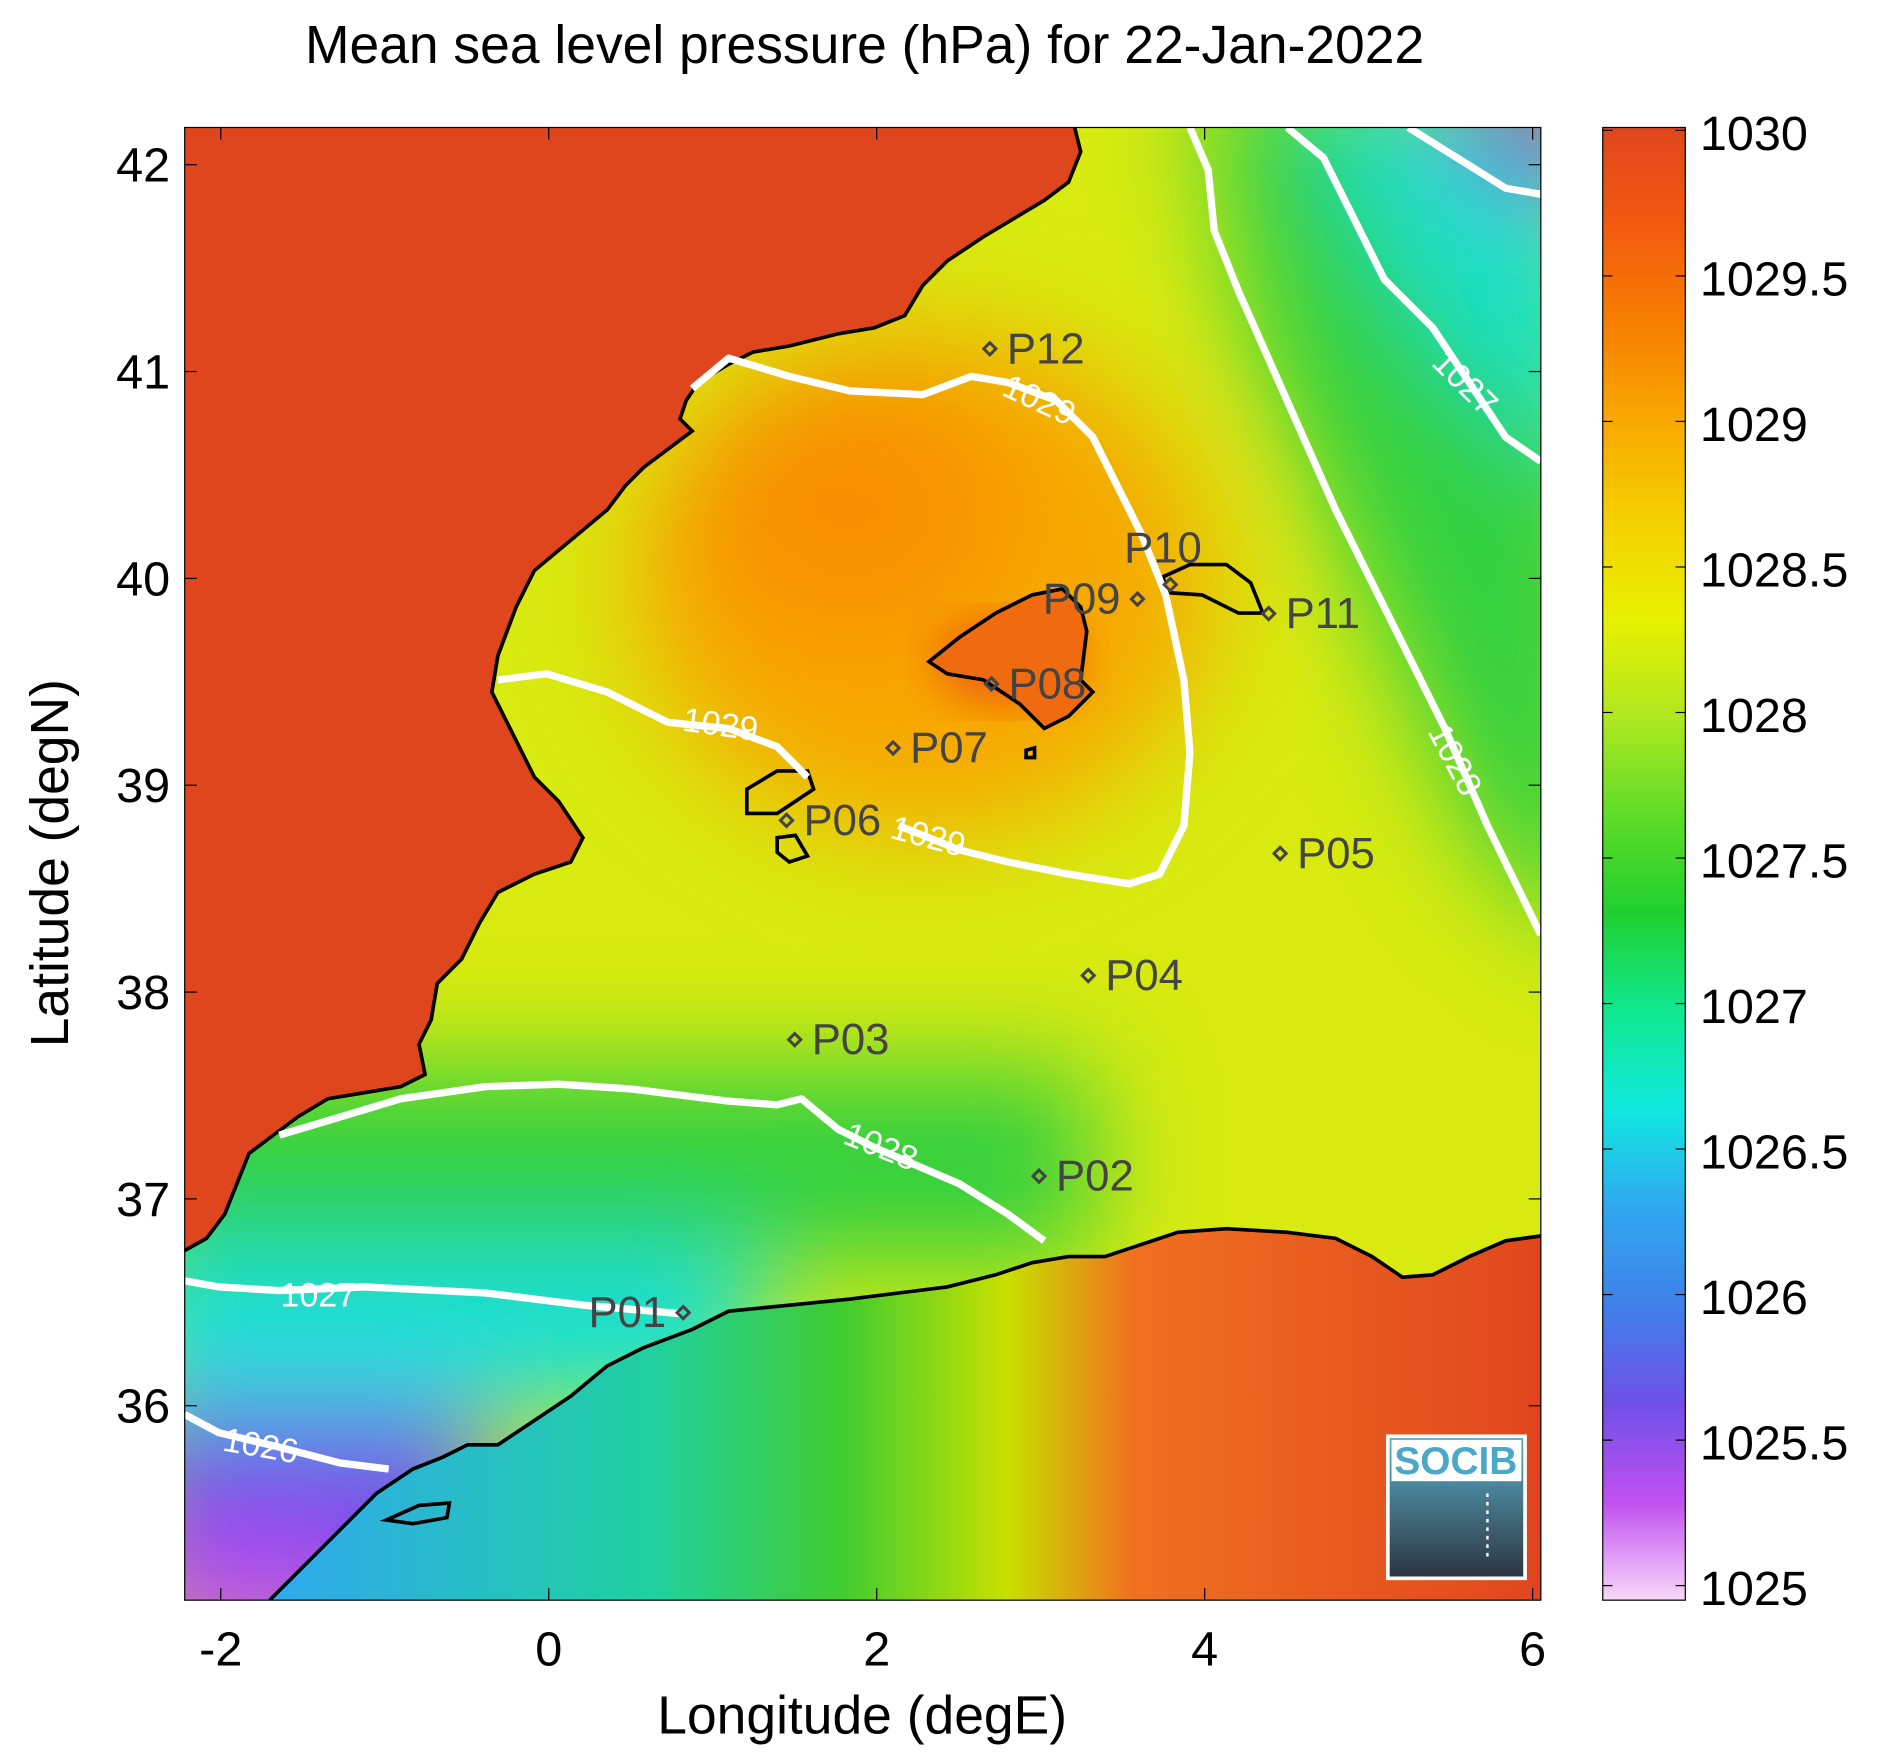 The height and width of the screenshot is (1758, 1904). Describe the element at coordinates (1754, 425) in the screenshot. I see `colorbar-tick-label: 1029` at that location.